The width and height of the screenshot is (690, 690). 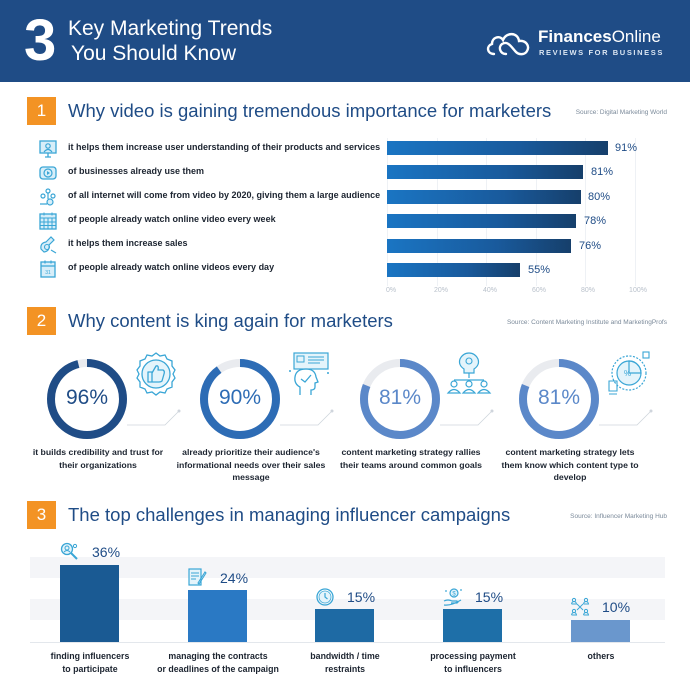 What do you see at coordinates (345, 662) in the screenshot?
I see `bar-label: bandwidth / time restraints` at bounding box center [345, 662].